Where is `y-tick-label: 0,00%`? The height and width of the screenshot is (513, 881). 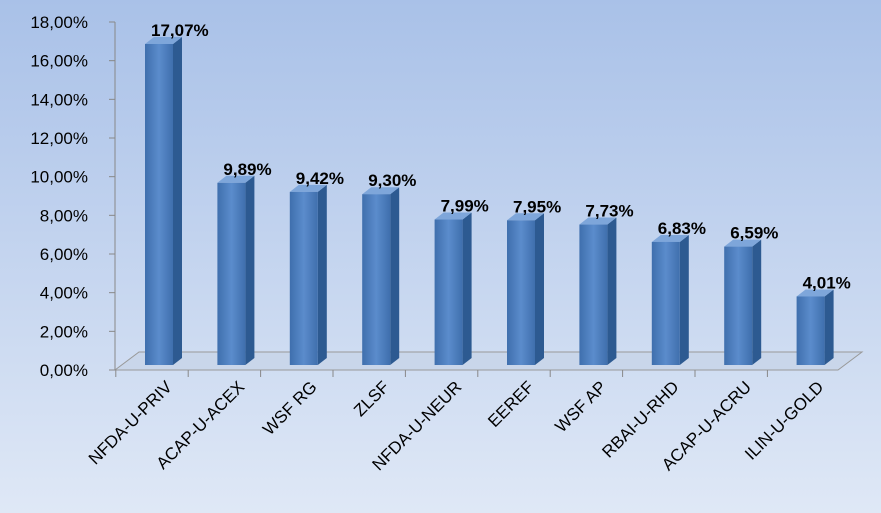
y-tick-label: 0,00% is located at coordinates (64, 370).